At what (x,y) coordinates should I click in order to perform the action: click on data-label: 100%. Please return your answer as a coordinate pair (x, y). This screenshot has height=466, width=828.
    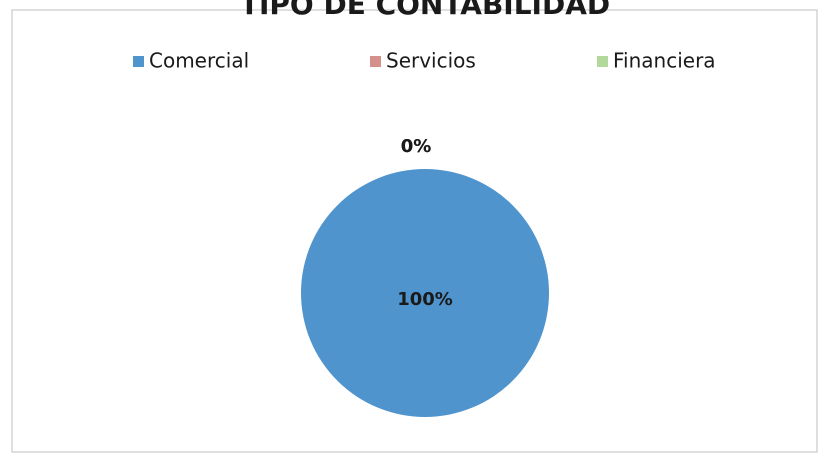
    Looking at the image, I should click on (425, 299).